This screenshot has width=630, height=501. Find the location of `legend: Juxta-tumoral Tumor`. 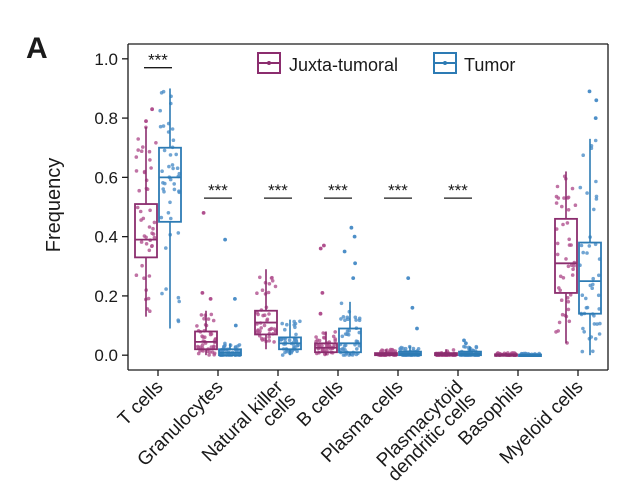

legend: Juxta-tumoral Tumor is located at coordinates (386, 63).